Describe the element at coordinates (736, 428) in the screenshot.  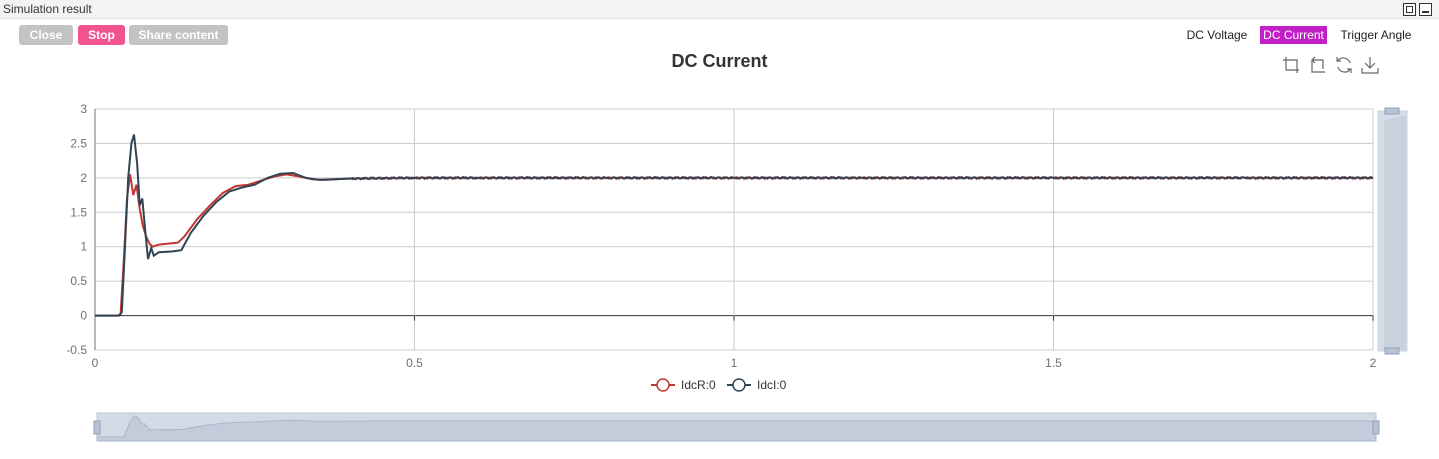
I see `x-zoom-preview` at that location.